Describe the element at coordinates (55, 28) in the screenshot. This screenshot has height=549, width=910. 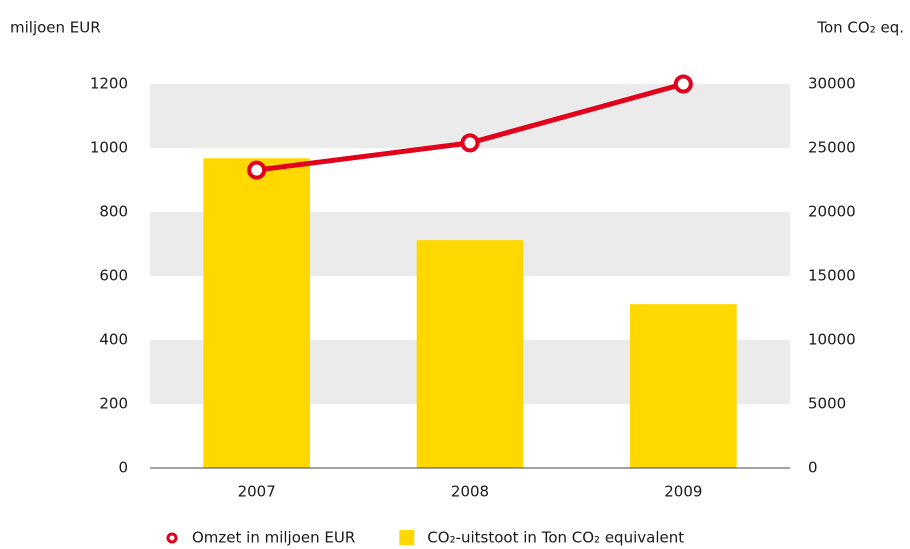
I see `y-axis-title: miljoen EUR` at that location.